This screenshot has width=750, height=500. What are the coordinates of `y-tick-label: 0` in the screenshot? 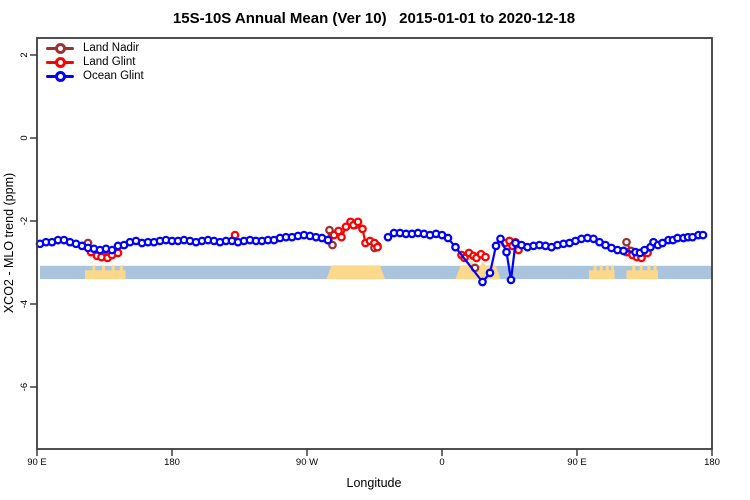 It's located at (24, 137).